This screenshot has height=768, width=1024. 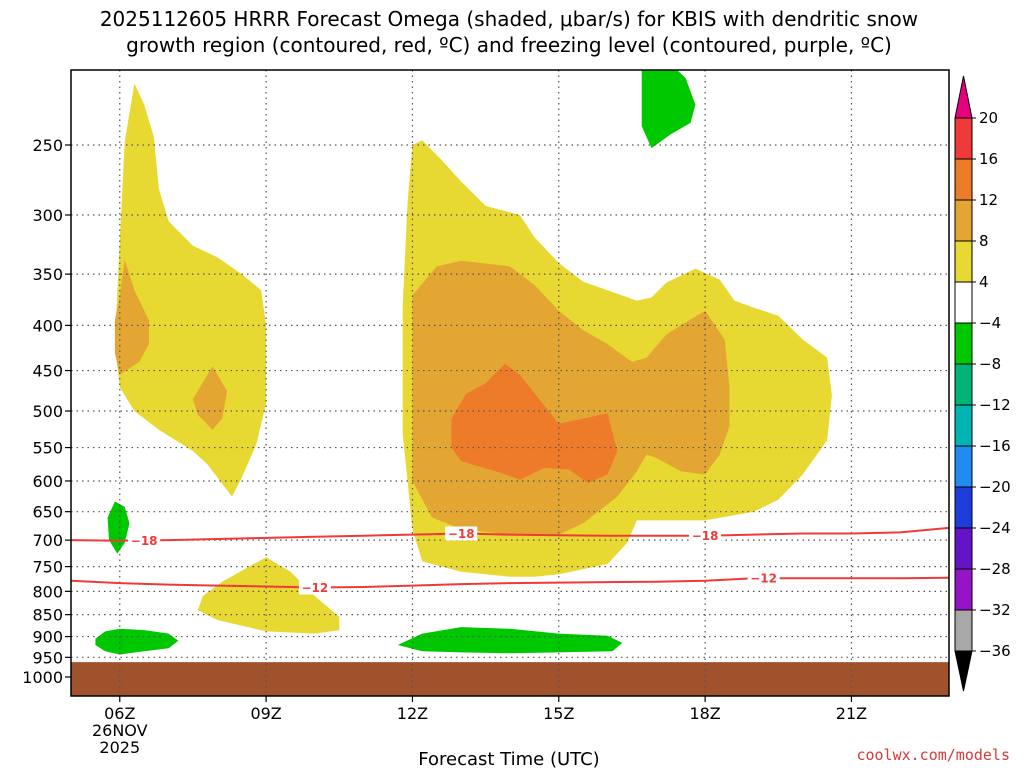 I want to click on dendritic-contours: −18 −18 −18 −12 −12, so click(x=510, y=560).